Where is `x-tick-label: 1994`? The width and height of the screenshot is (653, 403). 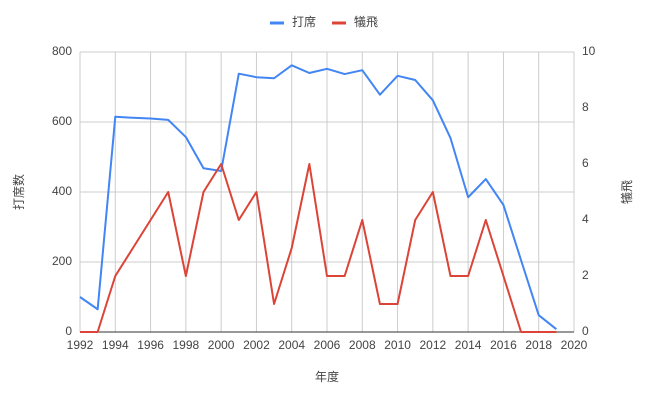 x-tick-label: 1994 is located at coordinates (115, 345).